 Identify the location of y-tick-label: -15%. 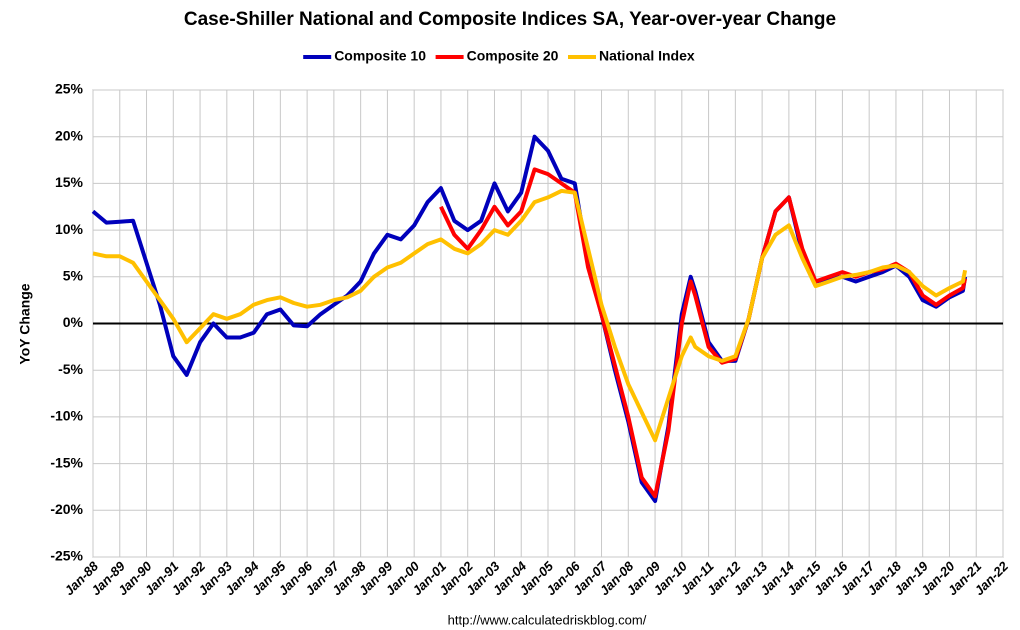
(66, 462).